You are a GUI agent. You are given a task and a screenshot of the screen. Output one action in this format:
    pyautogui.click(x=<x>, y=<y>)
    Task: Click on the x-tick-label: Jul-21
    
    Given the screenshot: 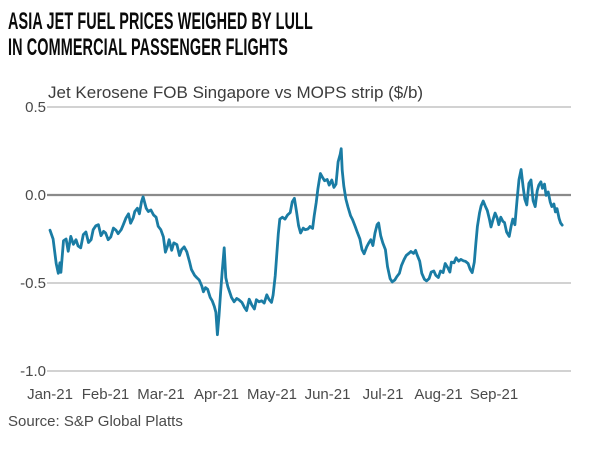 What is the action you would take?
    pyautogui.click(x=383, y=394)
    